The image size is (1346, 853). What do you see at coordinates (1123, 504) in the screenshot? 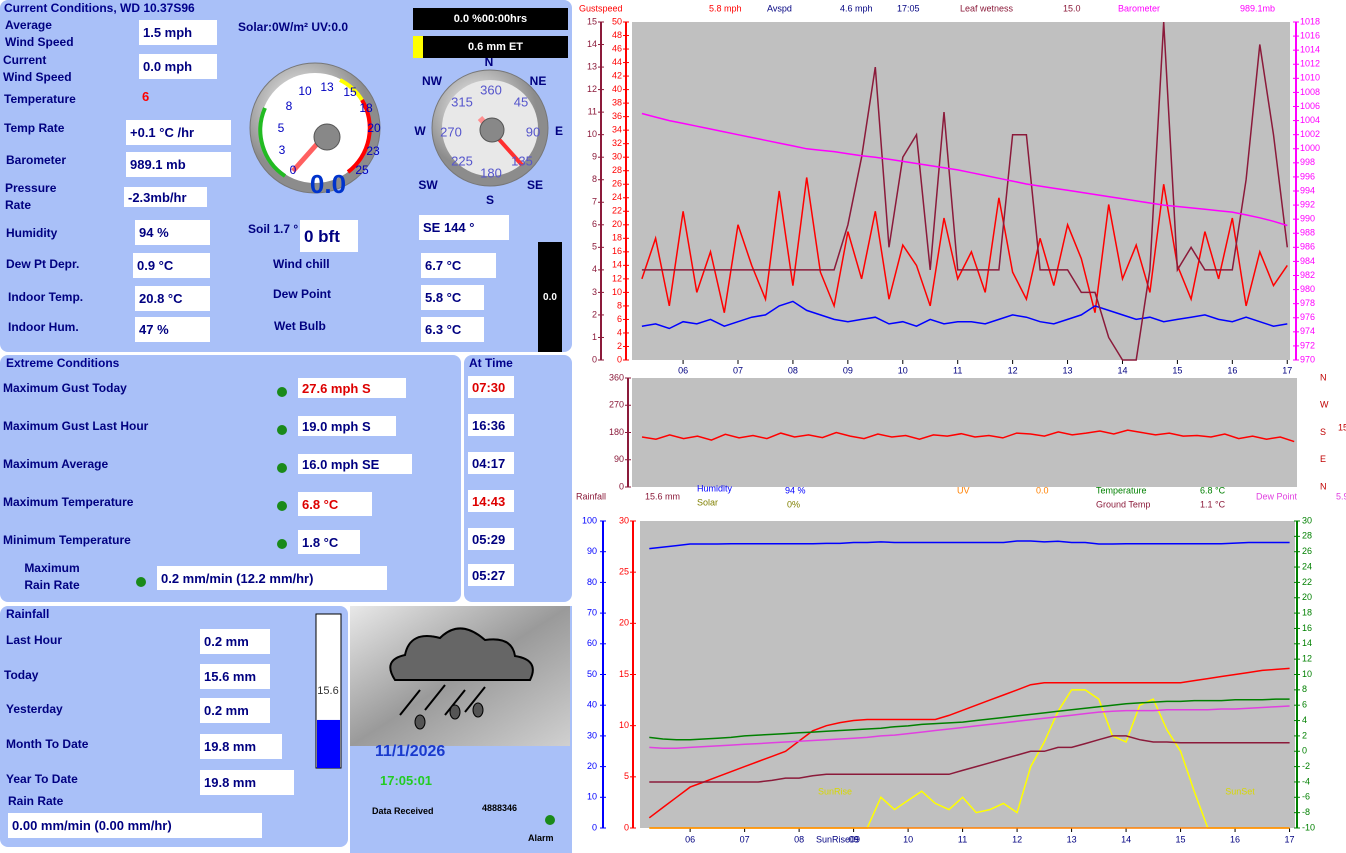
I see `legend-name: Ground Temp` at bounding box center [1123, 504].